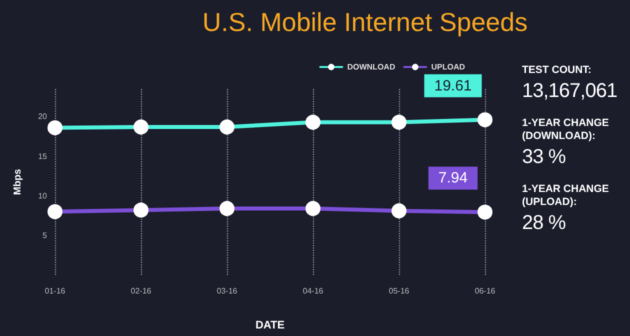 The image size is (630, 336). What do you see at coordinates (448, 67) in the screenshot?
I see `legend-label: UPLOAD` at bounding box center [448, 67].